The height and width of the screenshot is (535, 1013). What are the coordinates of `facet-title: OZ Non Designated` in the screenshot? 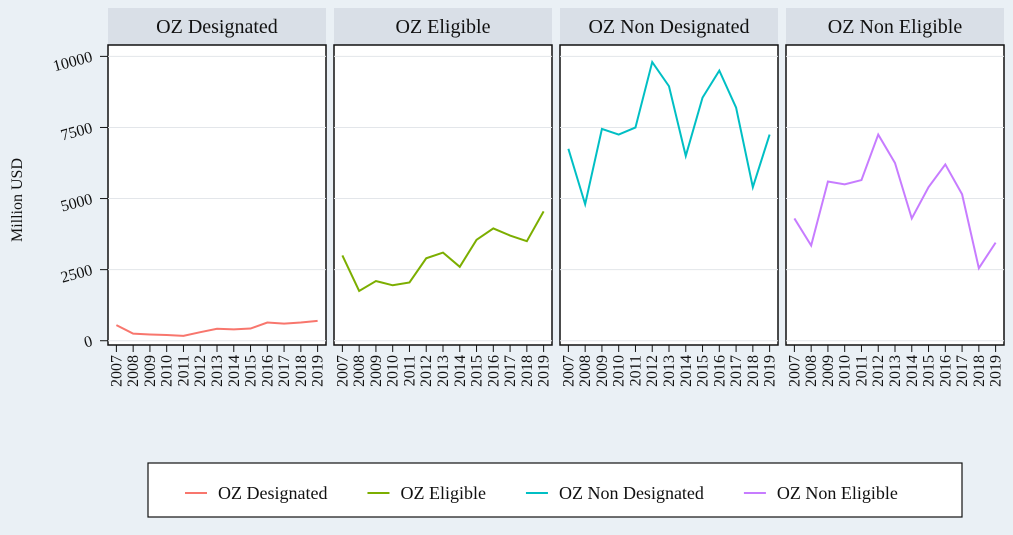 It's located at (668, 27).